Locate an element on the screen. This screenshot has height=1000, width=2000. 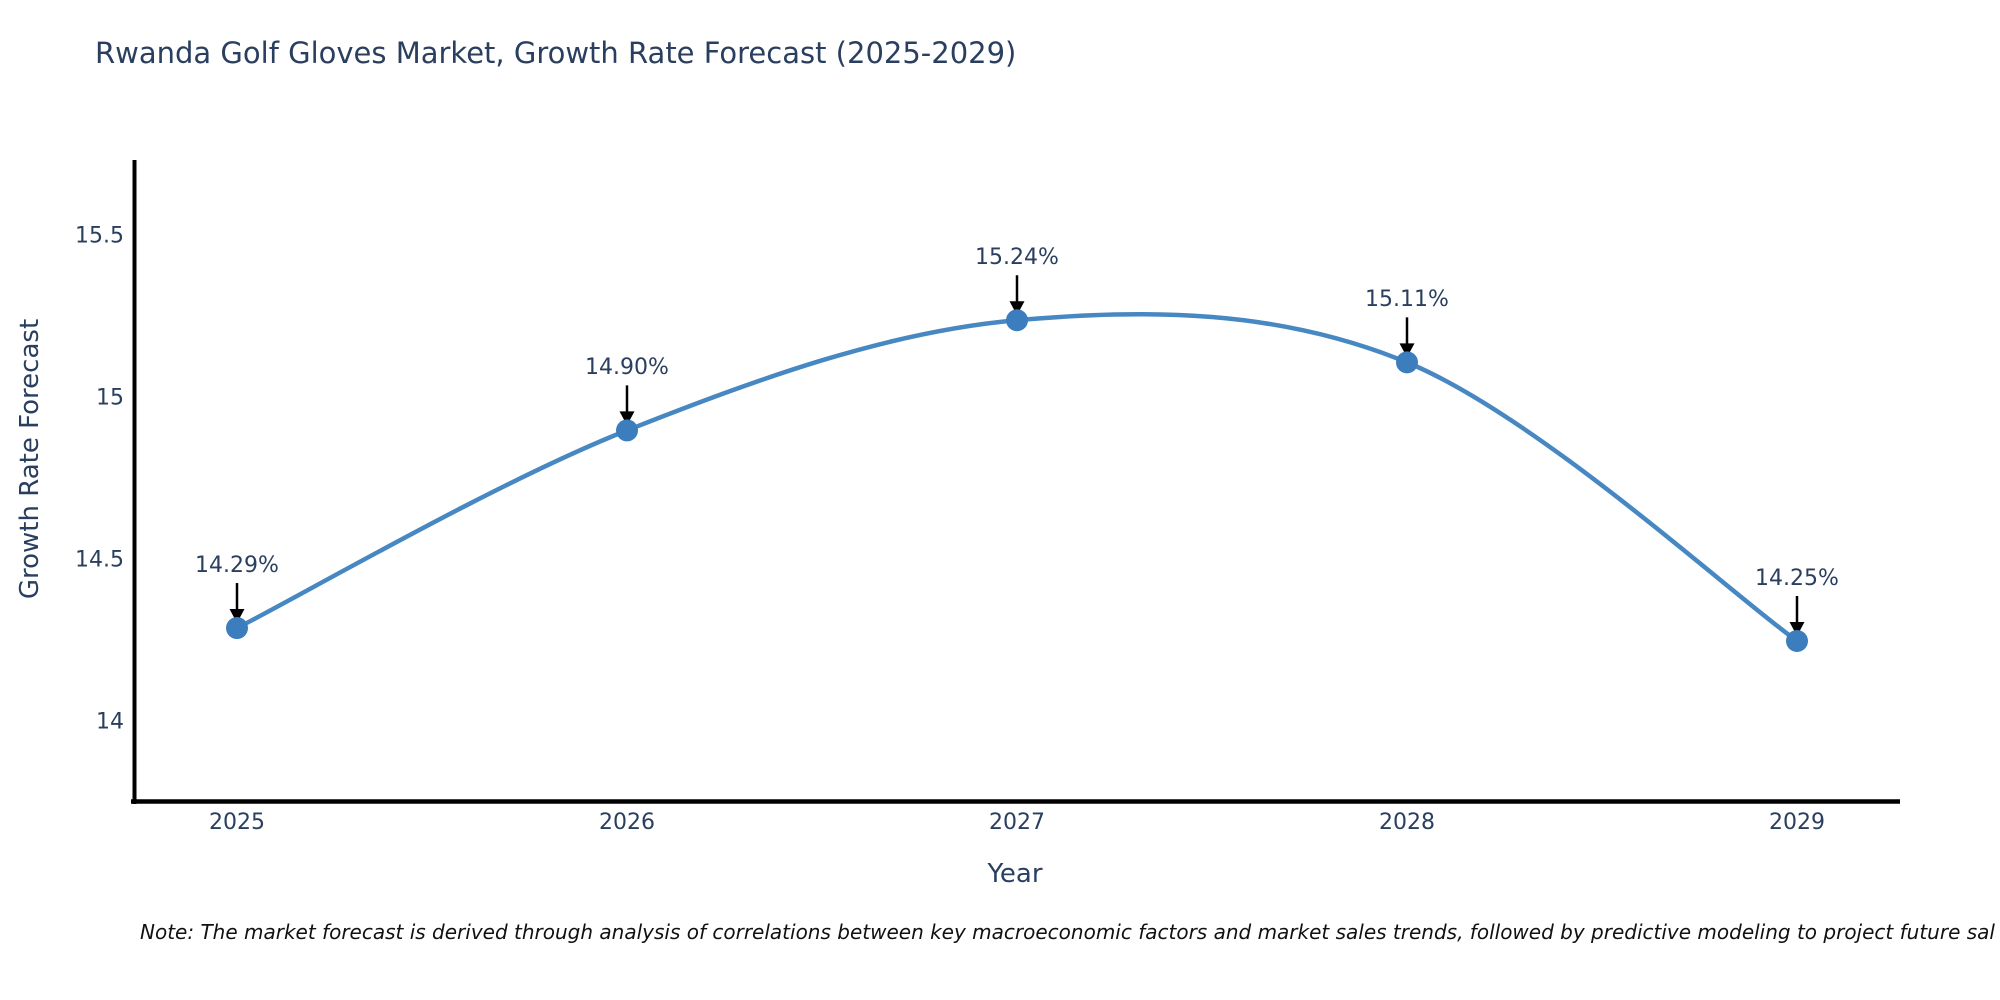
data-point-value-label: 15.24% is located at coordinates (1017, 258).